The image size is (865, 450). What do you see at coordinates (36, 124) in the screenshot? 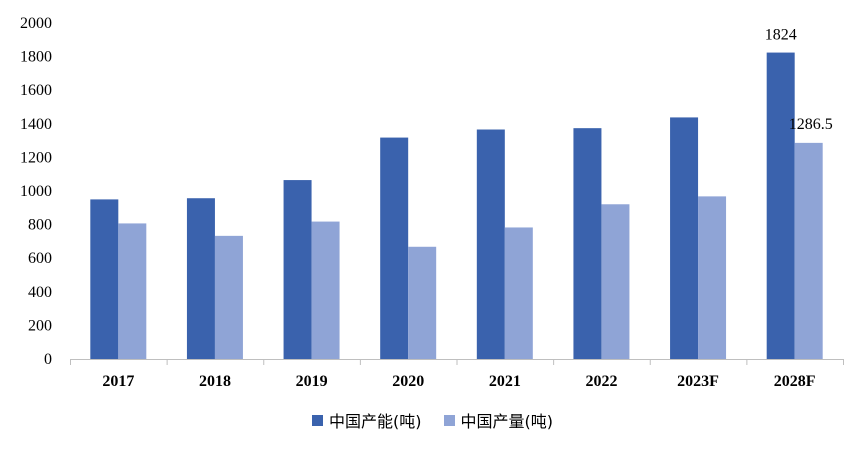
I see `y-tick-label: 1400` at bounding box center [36, 124].